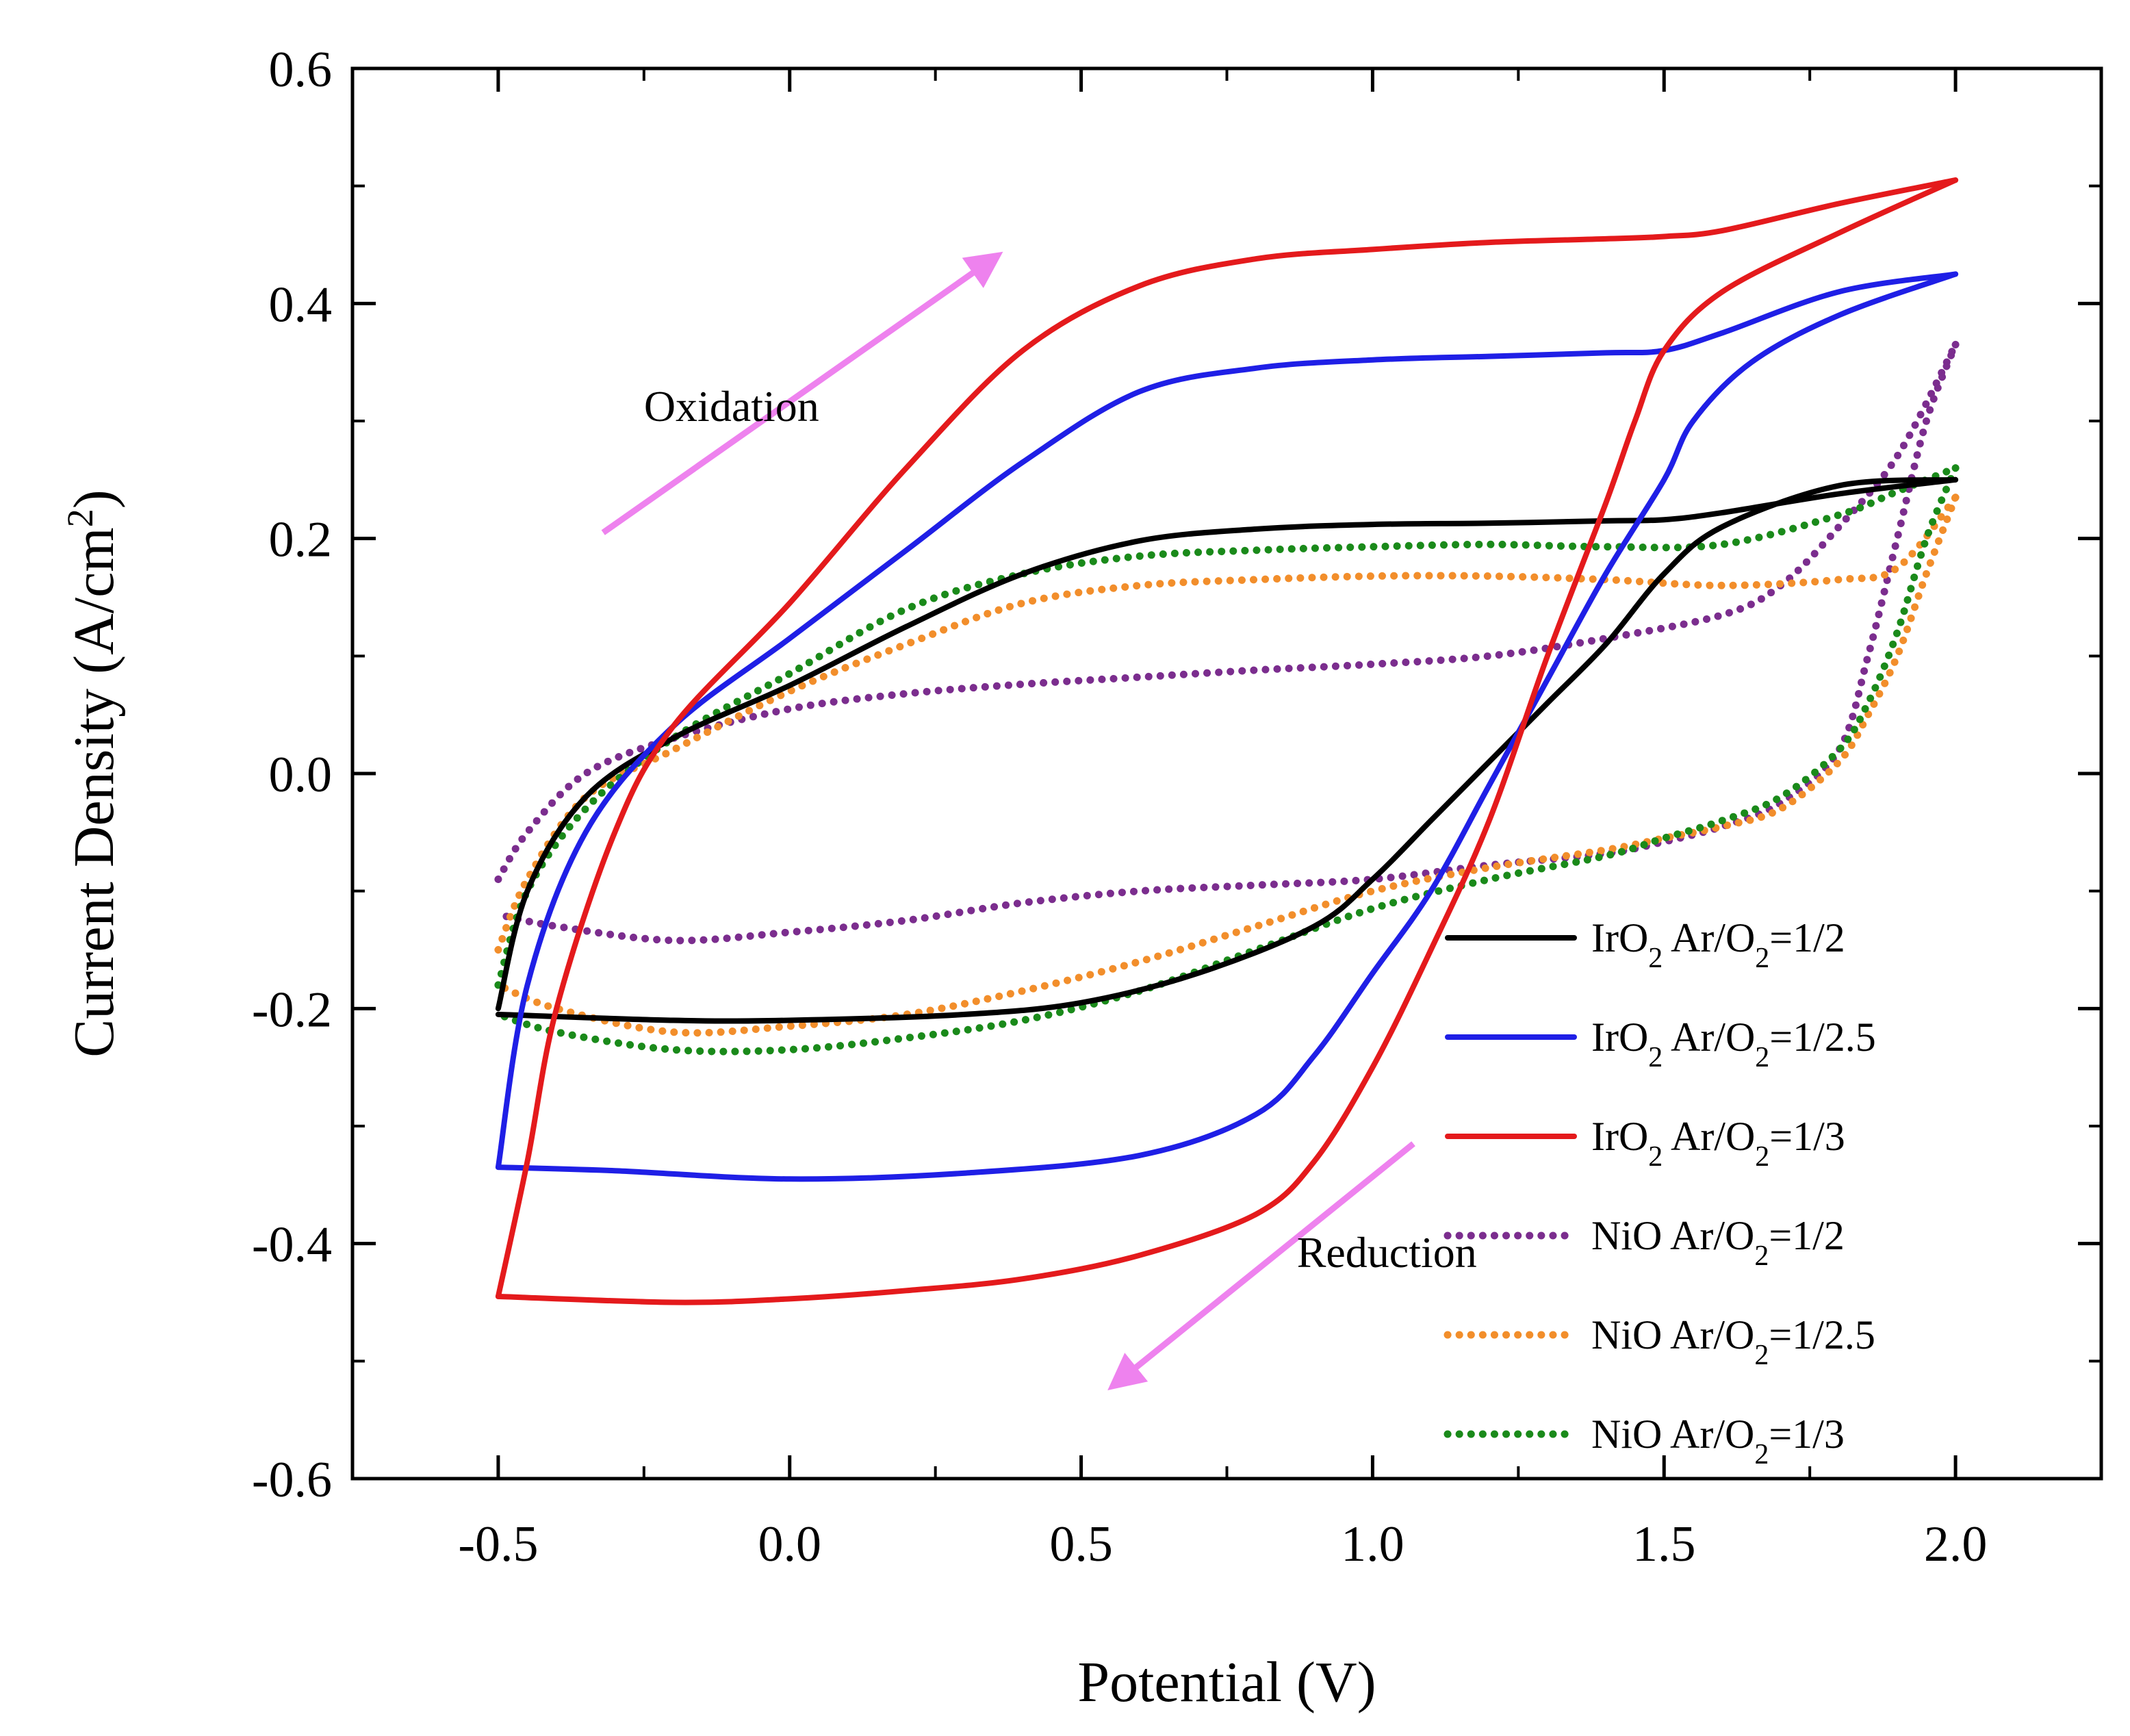  What do you see at coordinates (790, 1544) in the screenshot?
I see `x-tick-label: 0.0` at bounding box center [790, 1544].